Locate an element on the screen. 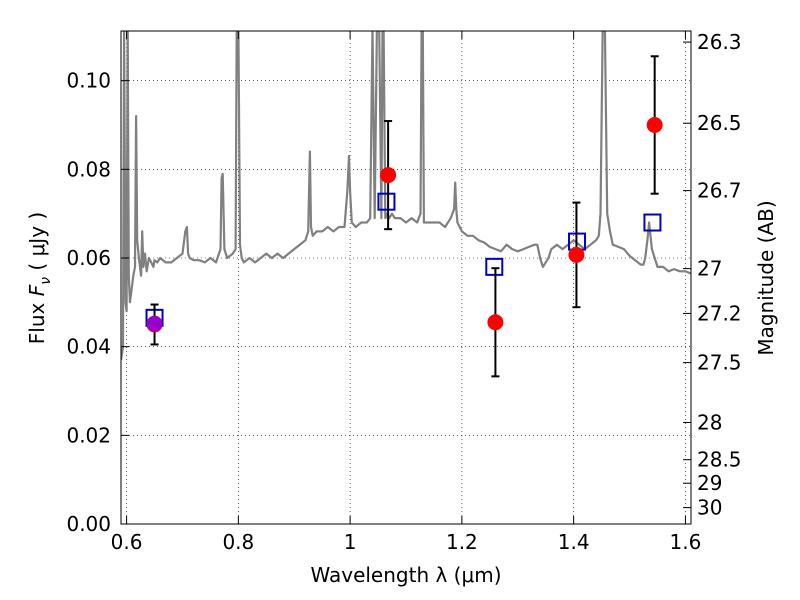 This screenshot has height=600, width=800. y-axis-label-symbol: F is located at coordinates (37, 290).